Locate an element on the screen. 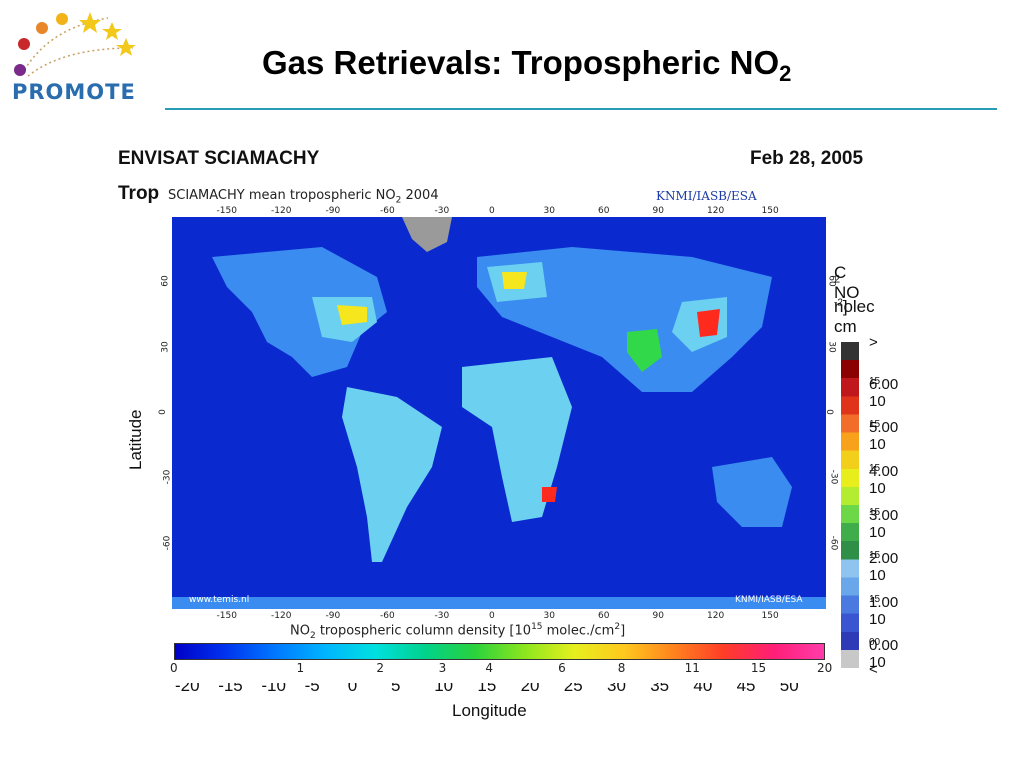 The width and height of the screenshot is (1024, 768). colorbar-title-c: molec./cm is located at coordinates (578, 631).